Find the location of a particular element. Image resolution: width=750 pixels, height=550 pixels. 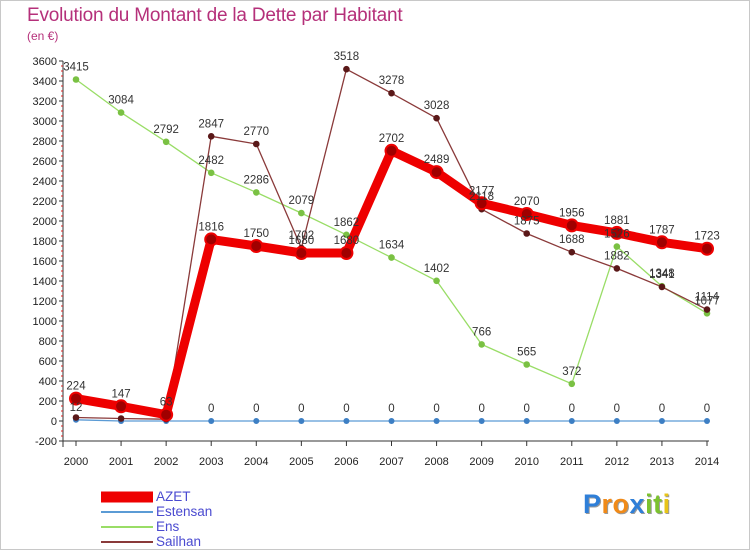

y-tick-label: 3400 is located at coordinates (45, 82).